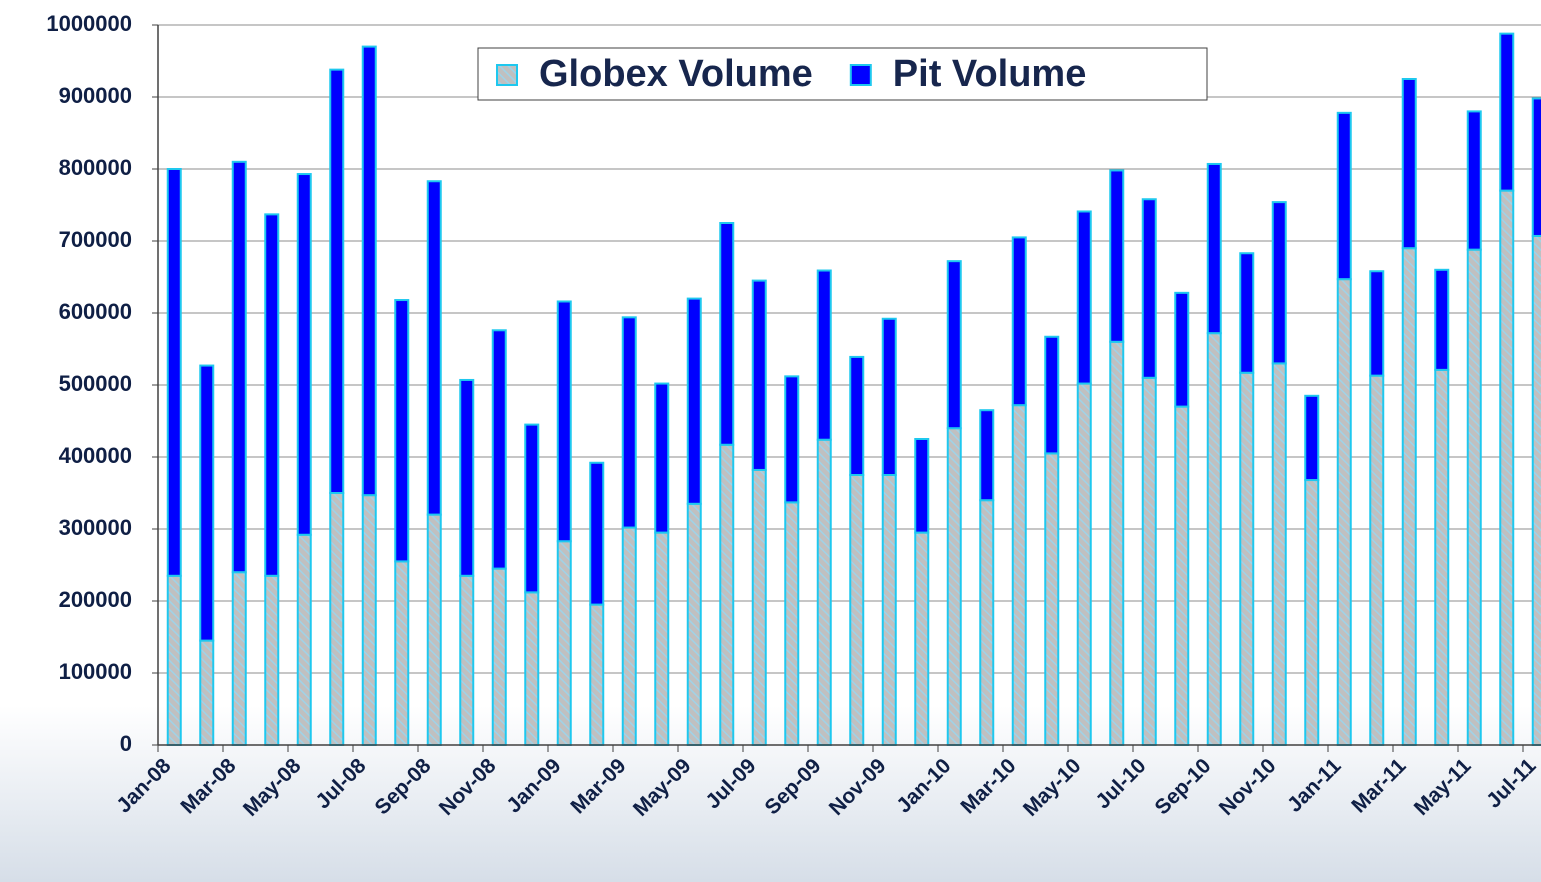 This screenshot has height=882, width=1541. I want to click on y-tick-label: 400000, so click(95, 455).